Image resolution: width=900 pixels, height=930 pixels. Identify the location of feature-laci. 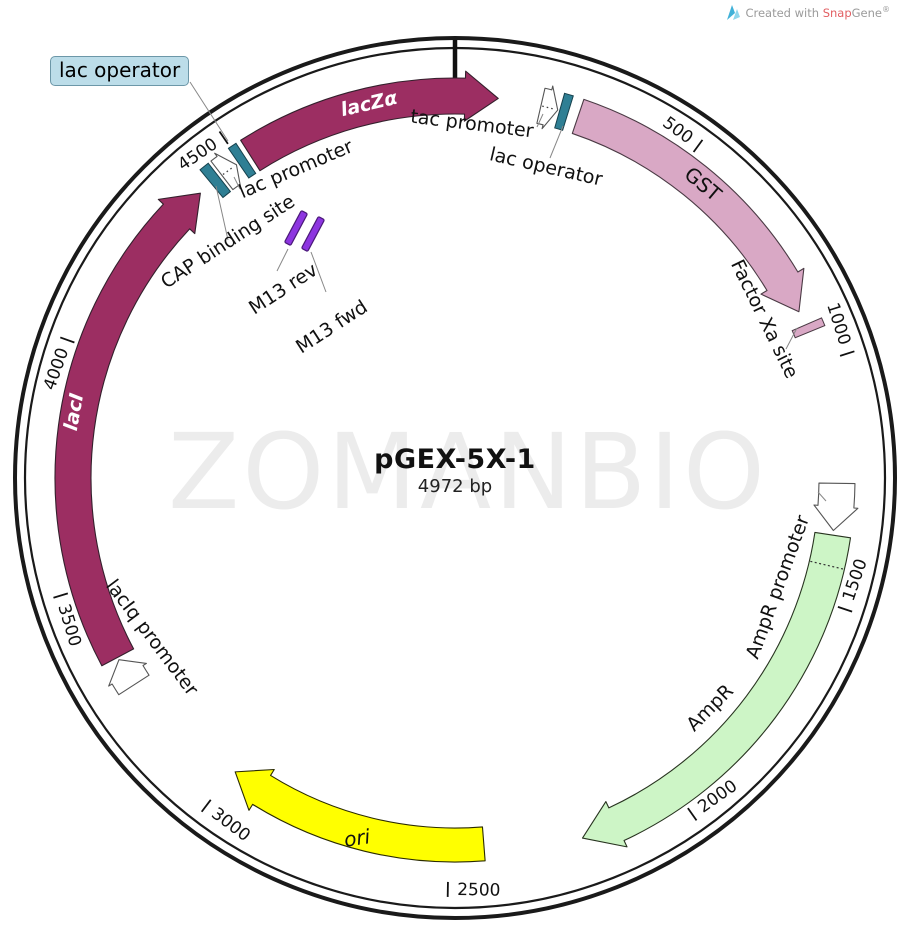
(127, 429).